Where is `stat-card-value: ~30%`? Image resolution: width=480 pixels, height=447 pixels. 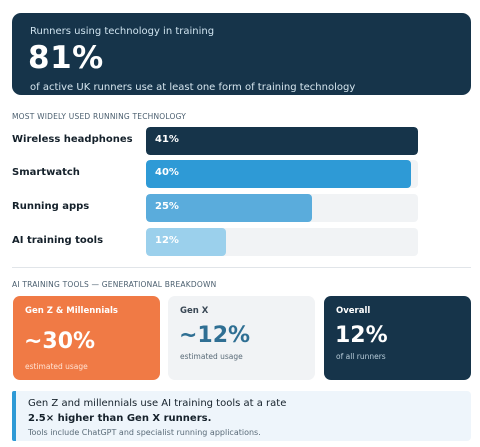
stat-card-value: ~30% is located at coordinates (60, 341).